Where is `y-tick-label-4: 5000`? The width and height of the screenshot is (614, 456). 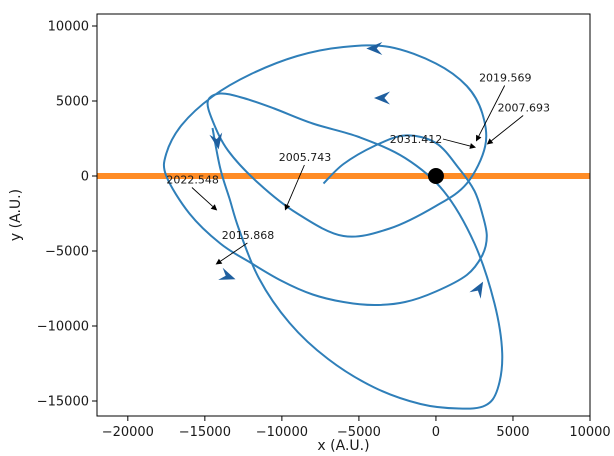
y-tick-label-4: 5000 is located at coordinates (72, 102).